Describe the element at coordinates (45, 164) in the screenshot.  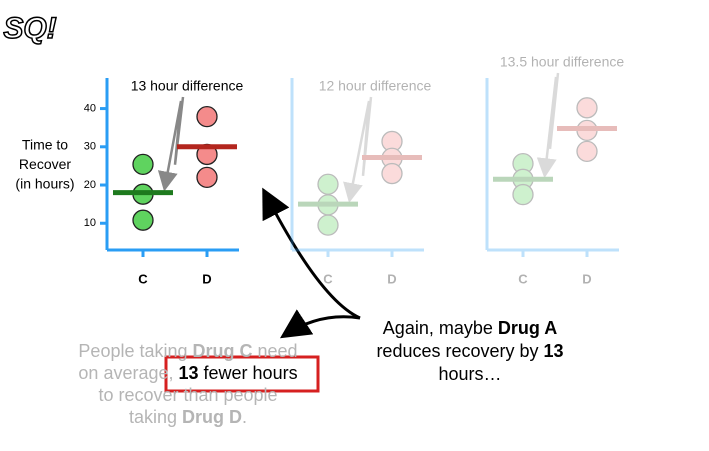
I see `y-axis-label: Recover` at that location.